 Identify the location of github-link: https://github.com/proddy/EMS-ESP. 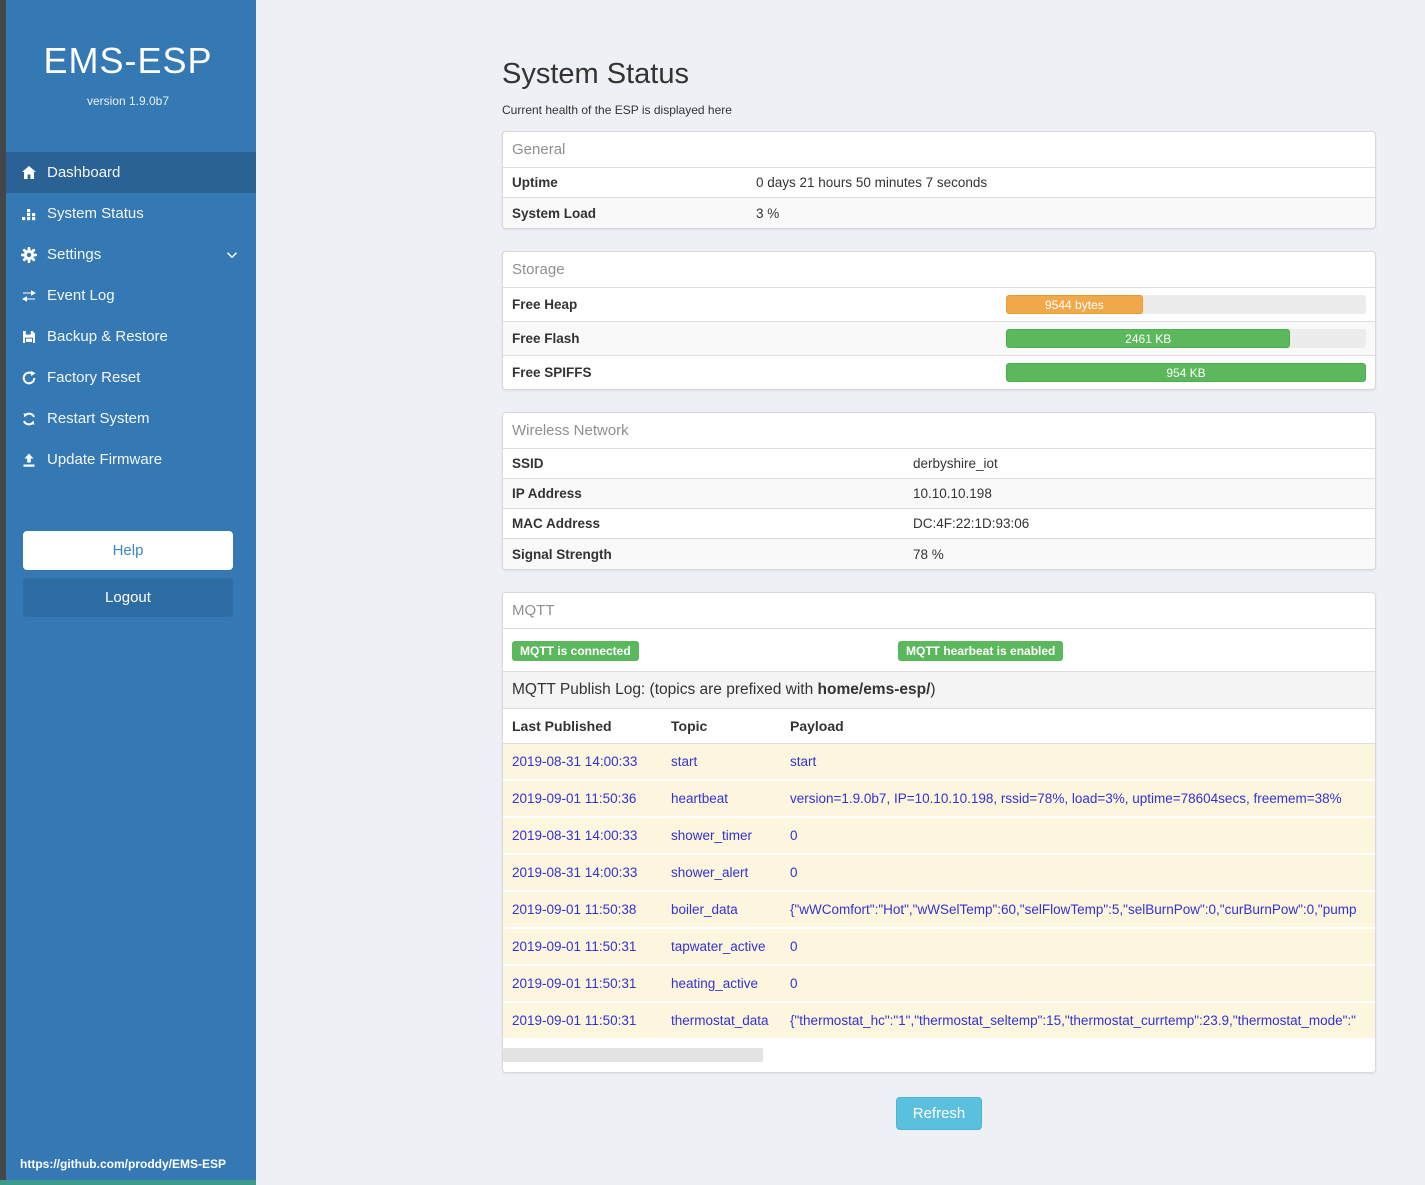
(123, 1164).